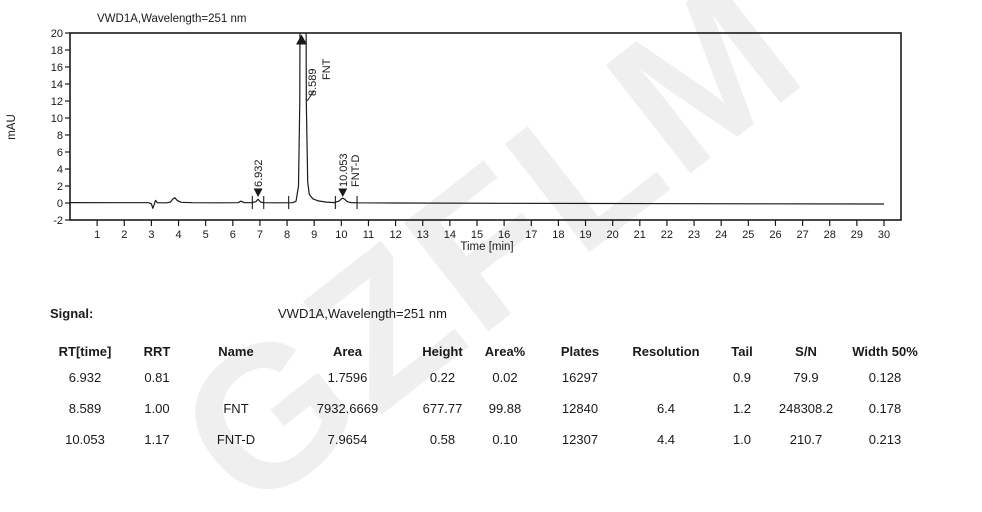 The image size is (982, 512). Describe the element at coordinates (85, 439) in the screenshot. I see `table-cell: 10.053` at that location.